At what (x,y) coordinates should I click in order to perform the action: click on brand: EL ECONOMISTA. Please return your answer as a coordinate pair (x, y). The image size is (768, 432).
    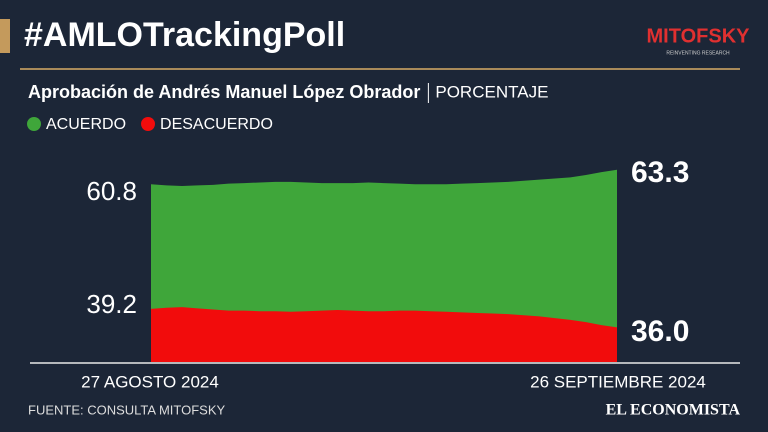
    Looking at the image, I should click on (673, 410).